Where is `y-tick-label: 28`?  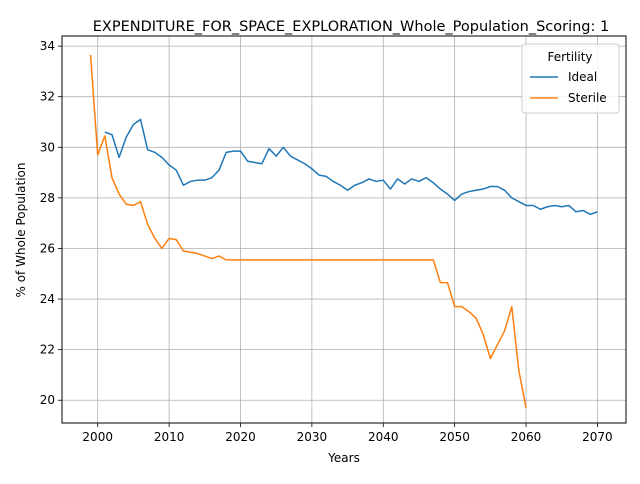
y-tick-label: 28 is located at coordinates (47, 198).